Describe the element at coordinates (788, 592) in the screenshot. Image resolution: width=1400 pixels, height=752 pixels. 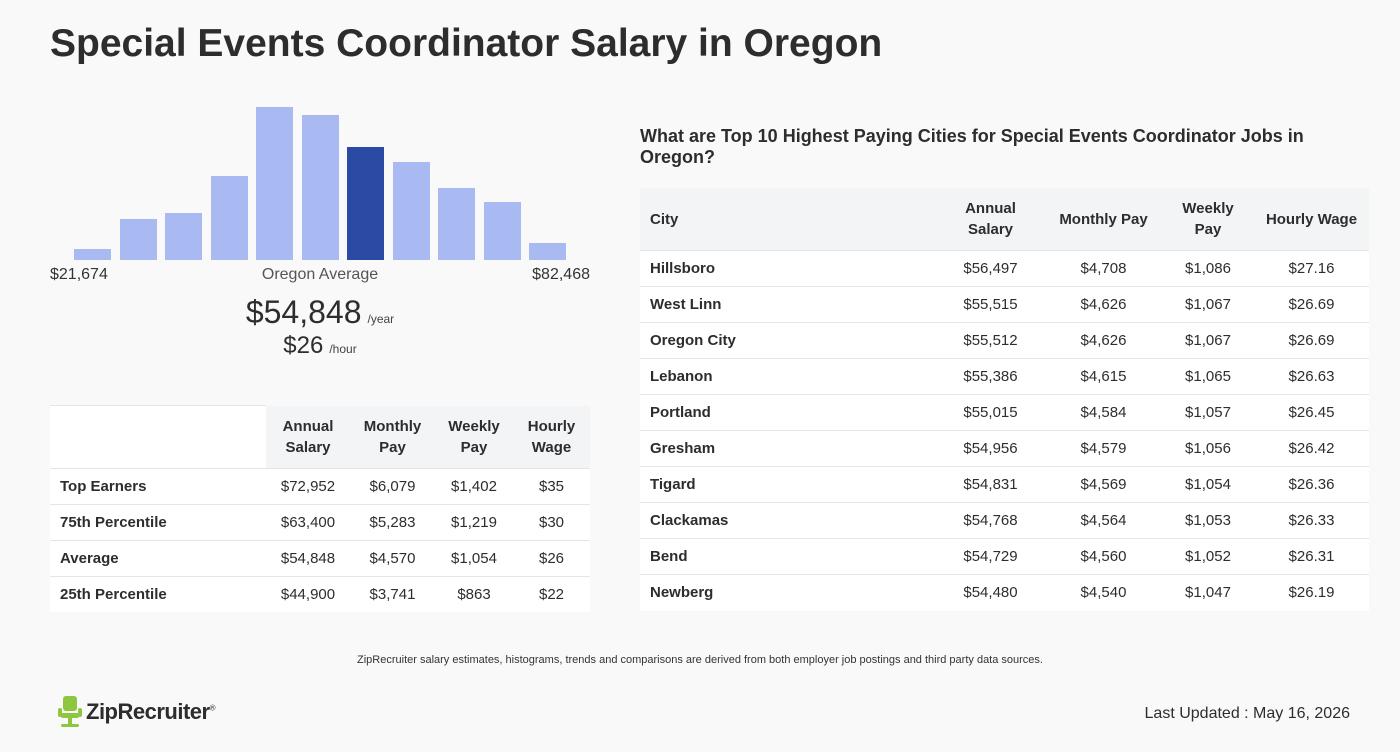
I see `city-name: Newberg` at that location.